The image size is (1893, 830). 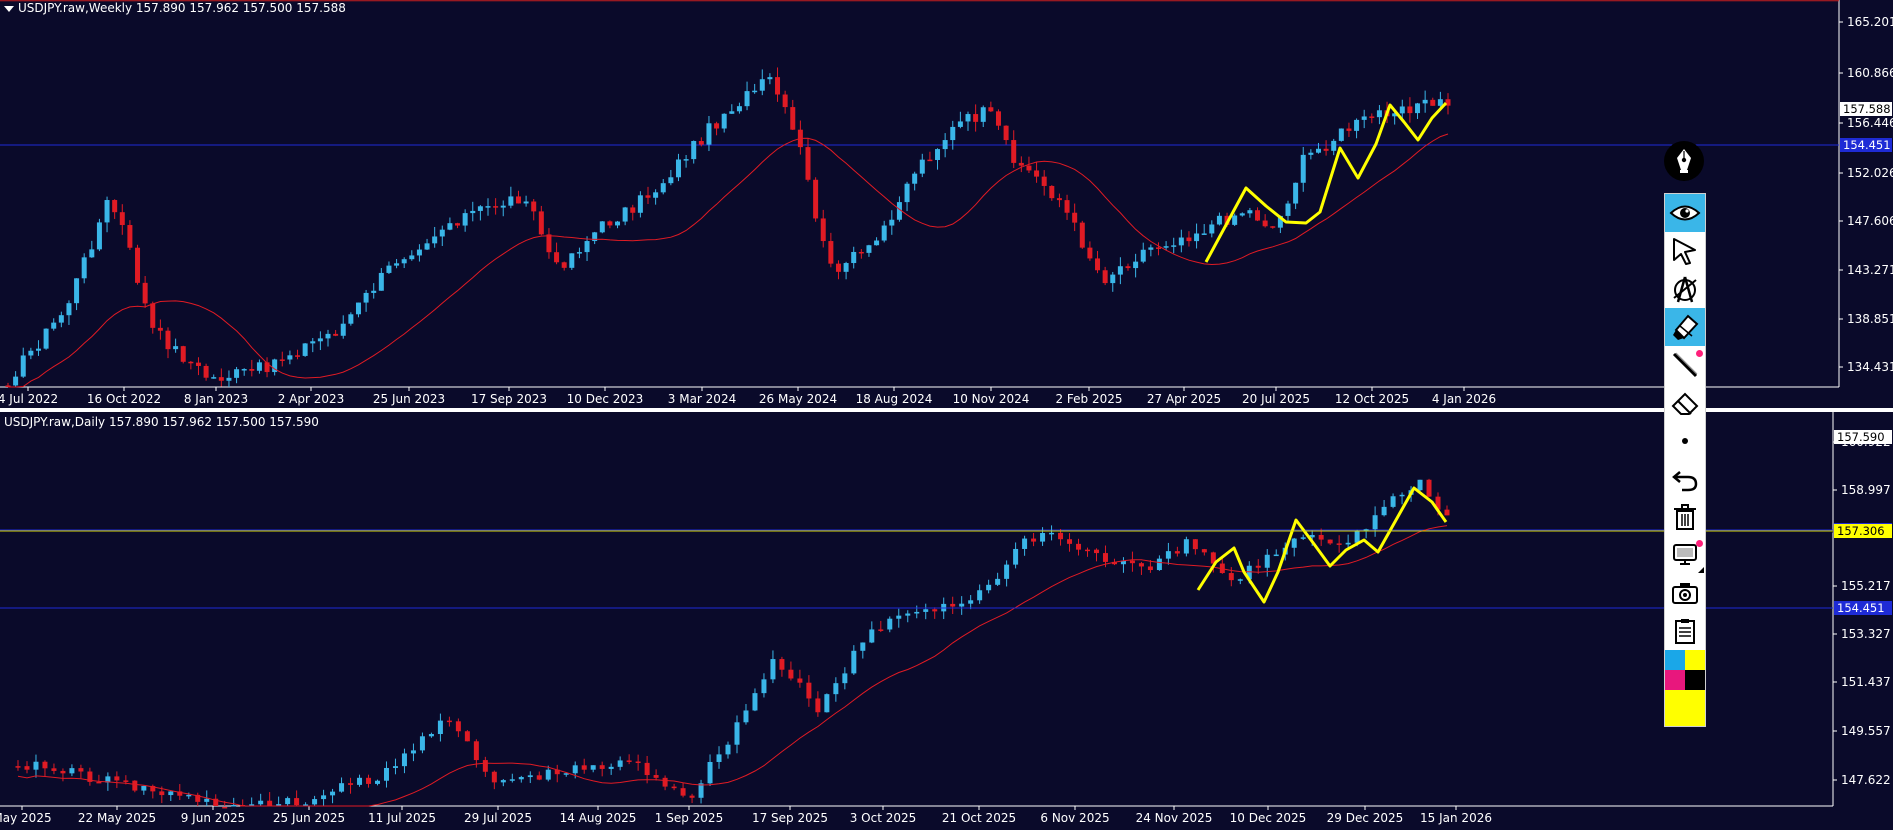 I want to click on swatch-black, so click(x=1695, y=680).